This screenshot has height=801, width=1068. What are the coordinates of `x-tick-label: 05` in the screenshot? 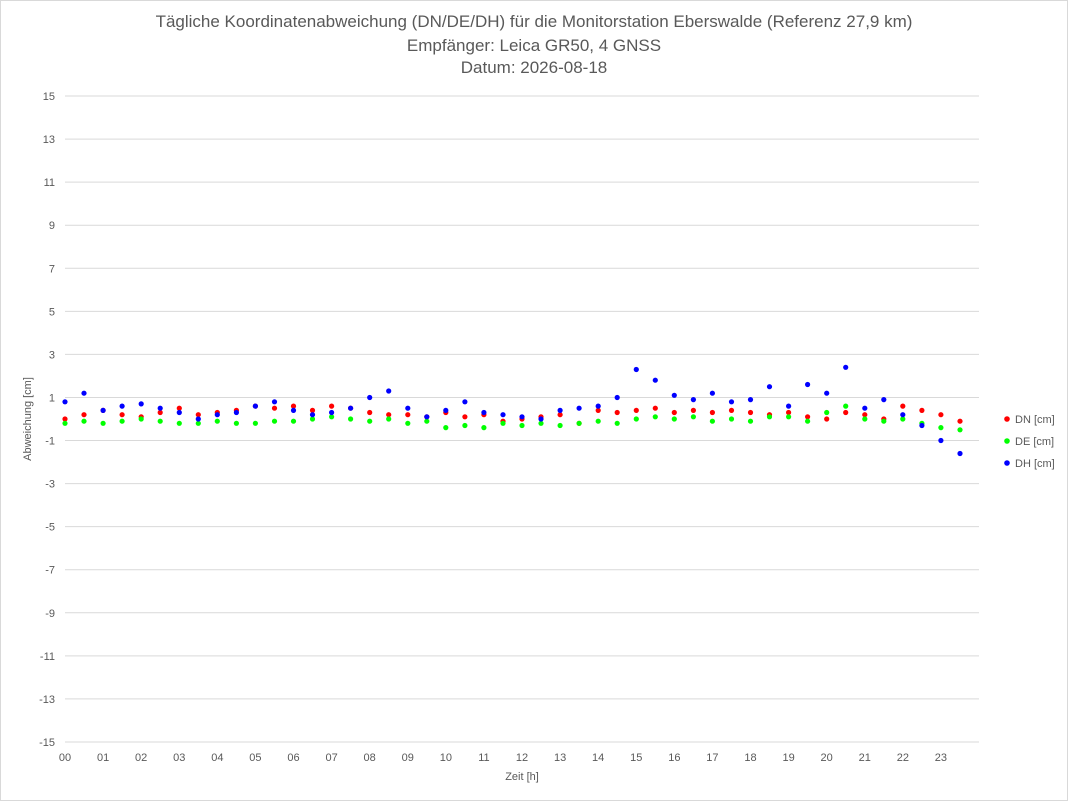 It's located at (255, 758).